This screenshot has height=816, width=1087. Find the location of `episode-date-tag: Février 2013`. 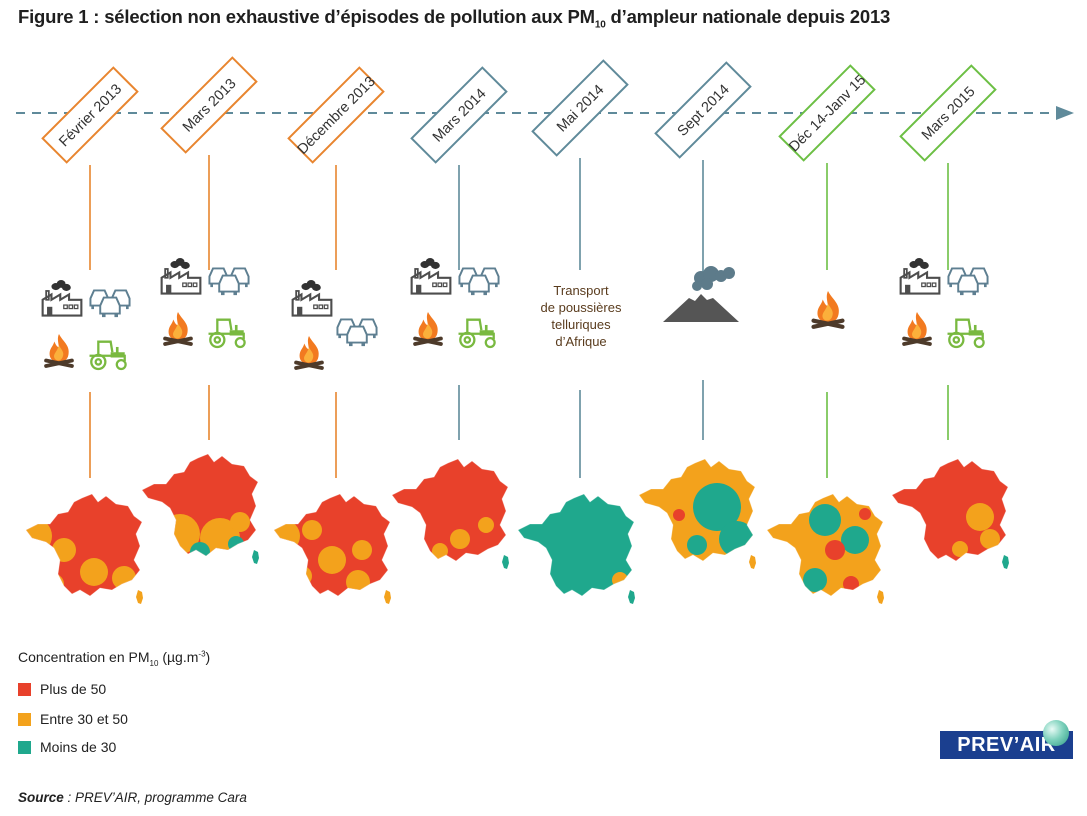

episode-date-tag: Février 2013 is located at coordinates (90, 115).